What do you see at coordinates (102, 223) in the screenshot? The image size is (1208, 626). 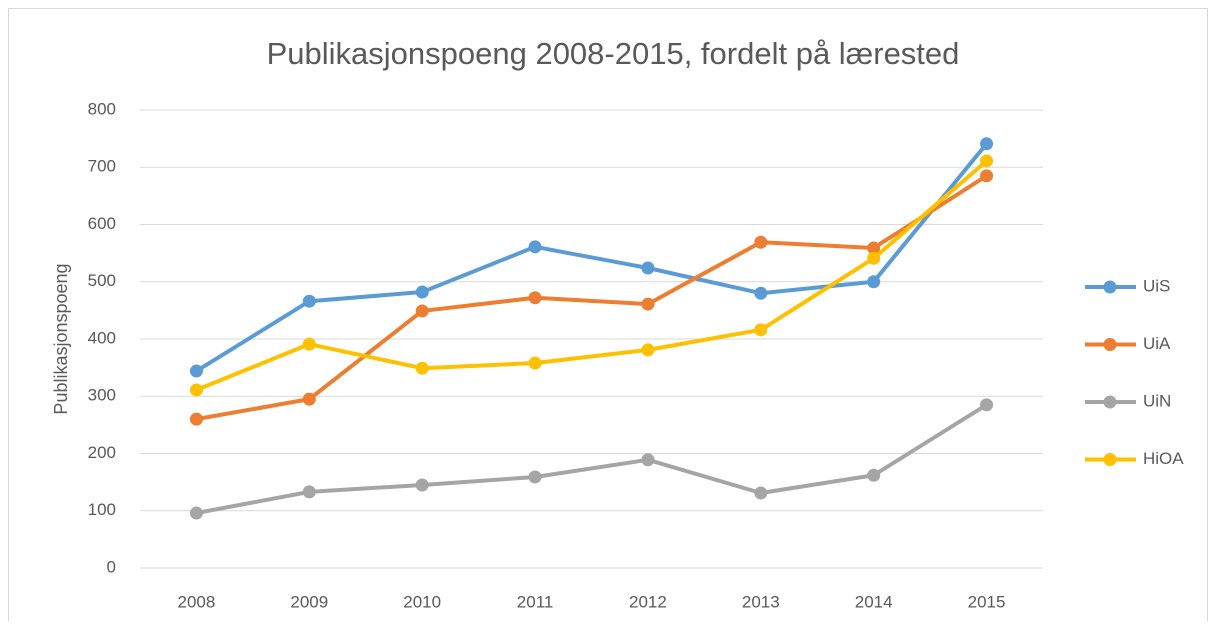 I see `y-tick-label: 600` at bounding box center [102, 223].